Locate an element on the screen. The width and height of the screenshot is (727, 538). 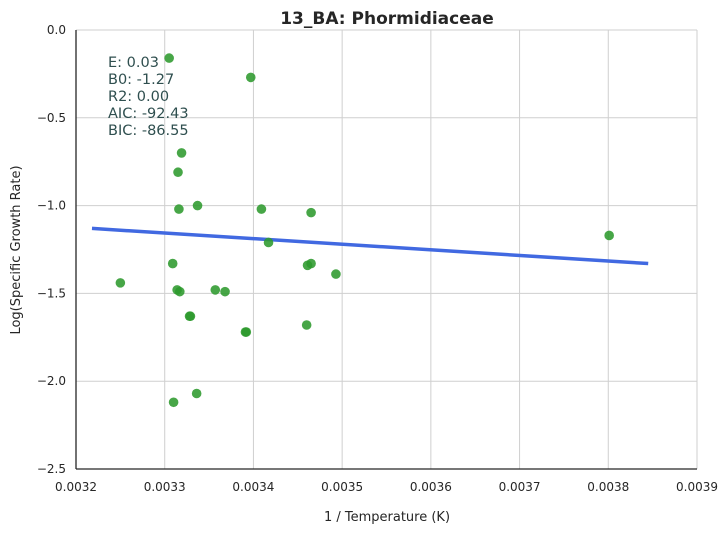
y-tick-label: −2.5 is located at coordinates (51, 469).